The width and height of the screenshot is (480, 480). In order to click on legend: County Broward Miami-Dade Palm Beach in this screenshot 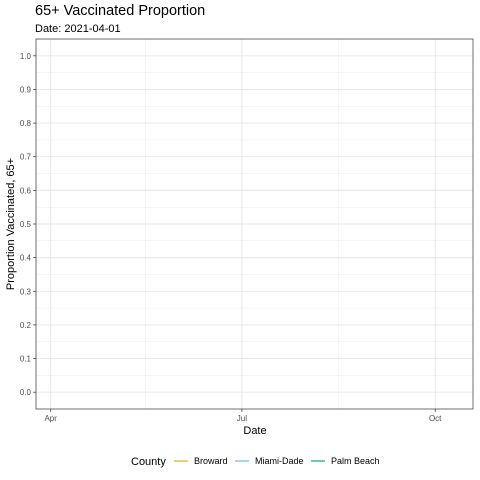, I will do `click(255, 462)`.